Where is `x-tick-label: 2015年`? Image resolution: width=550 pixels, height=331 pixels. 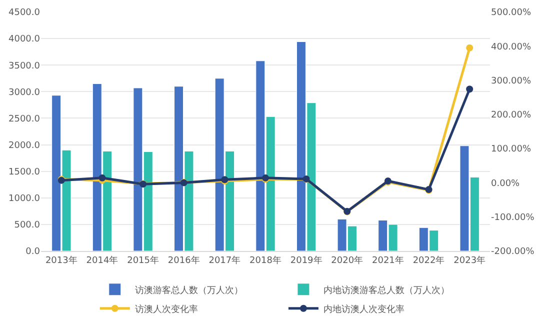 x-tick-label: 2015年 is located at coordinates (143, 260).